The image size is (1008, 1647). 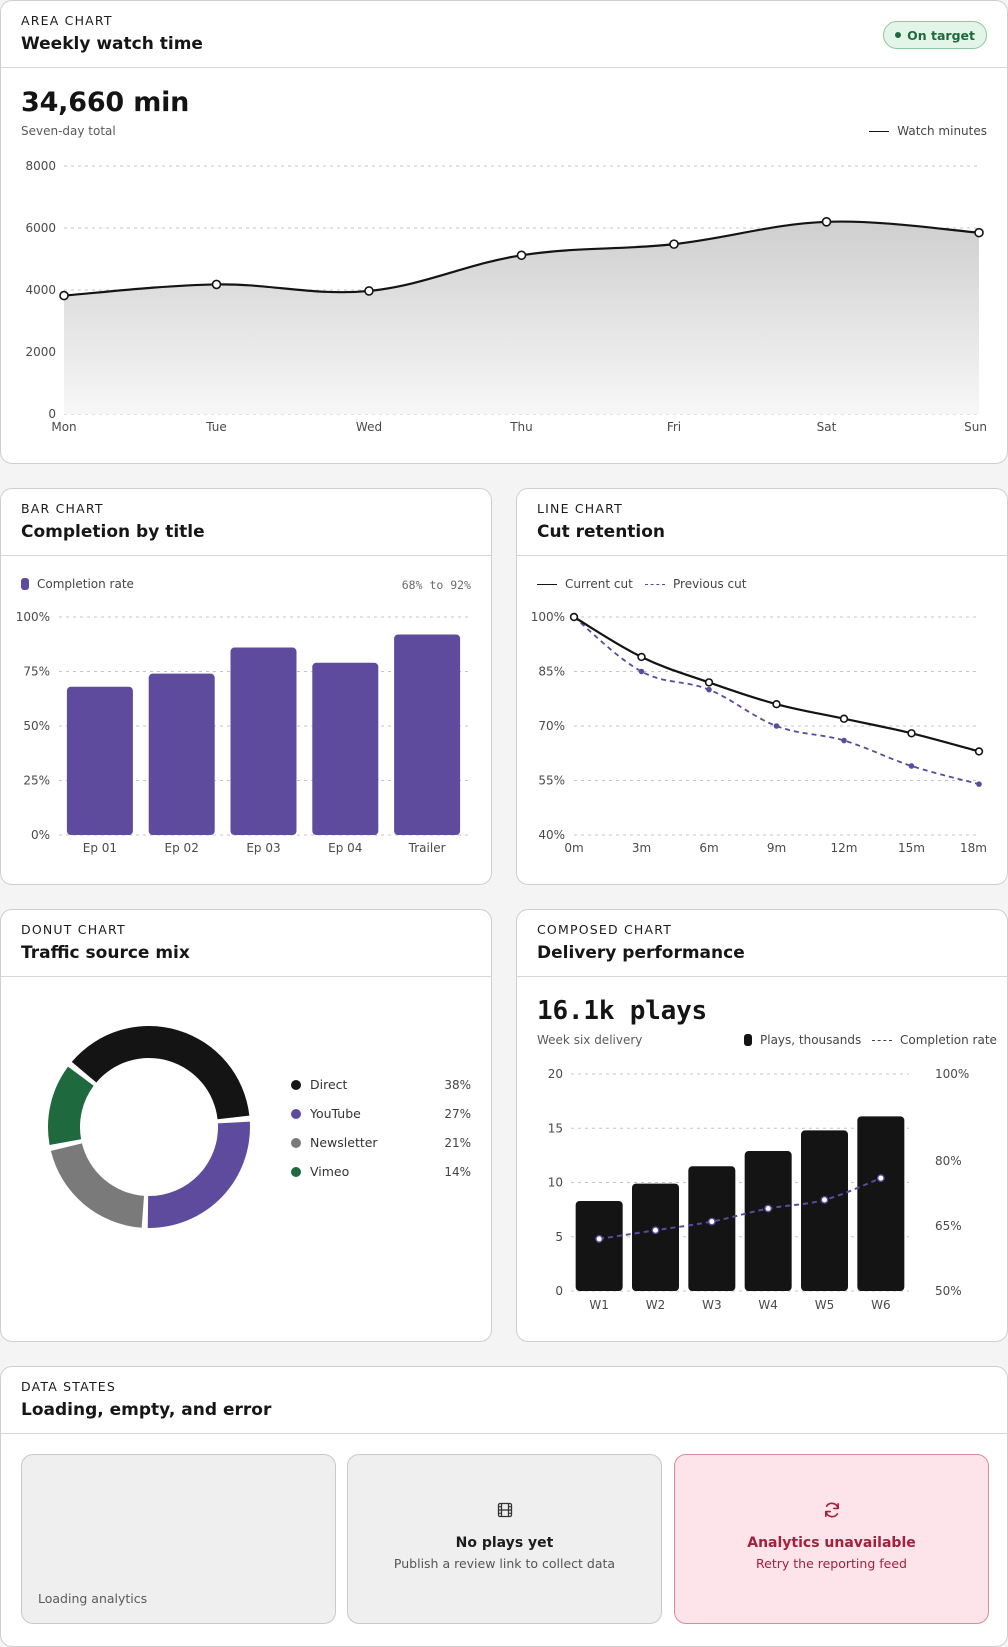 What do you see at coordinates (149, 1126) in the screenshot?
I see `donut-chart` at bounding box center [149, 1126].